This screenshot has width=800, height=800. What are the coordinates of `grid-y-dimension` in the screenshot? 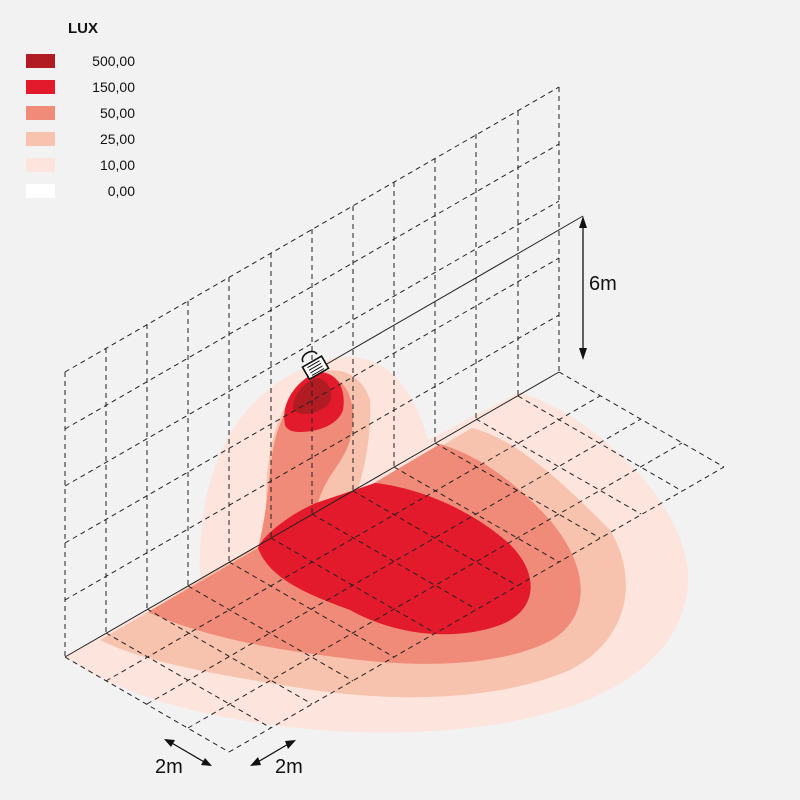 It's located at (273, 753).